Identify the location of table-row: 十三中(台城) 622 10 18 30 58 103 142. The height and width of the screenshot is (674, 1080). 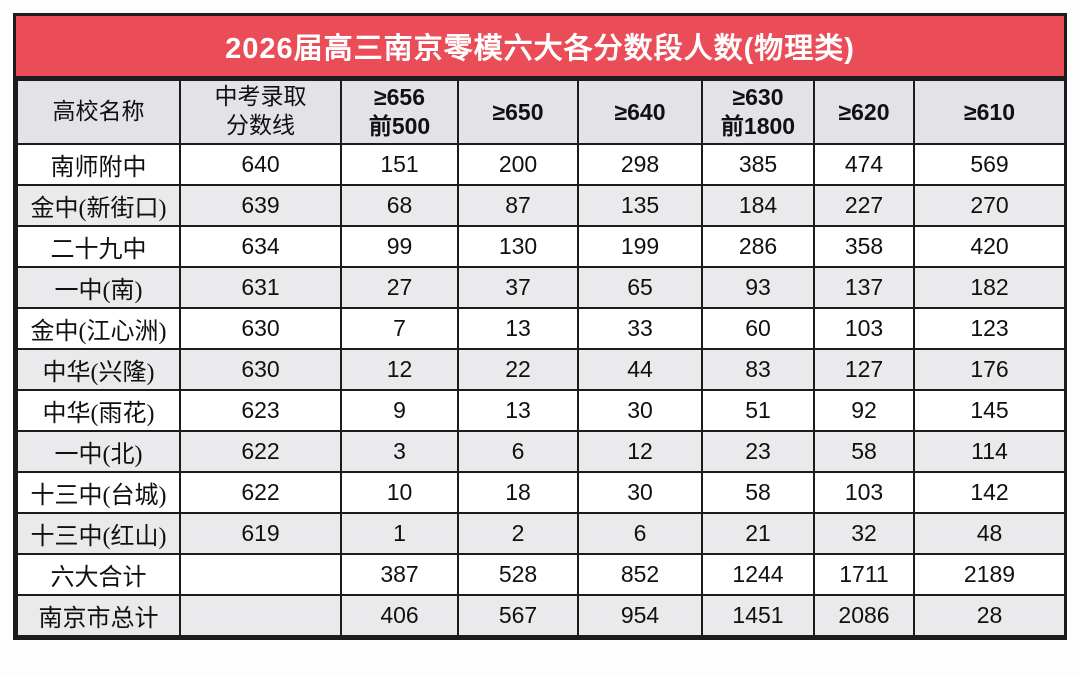
(541, 492).